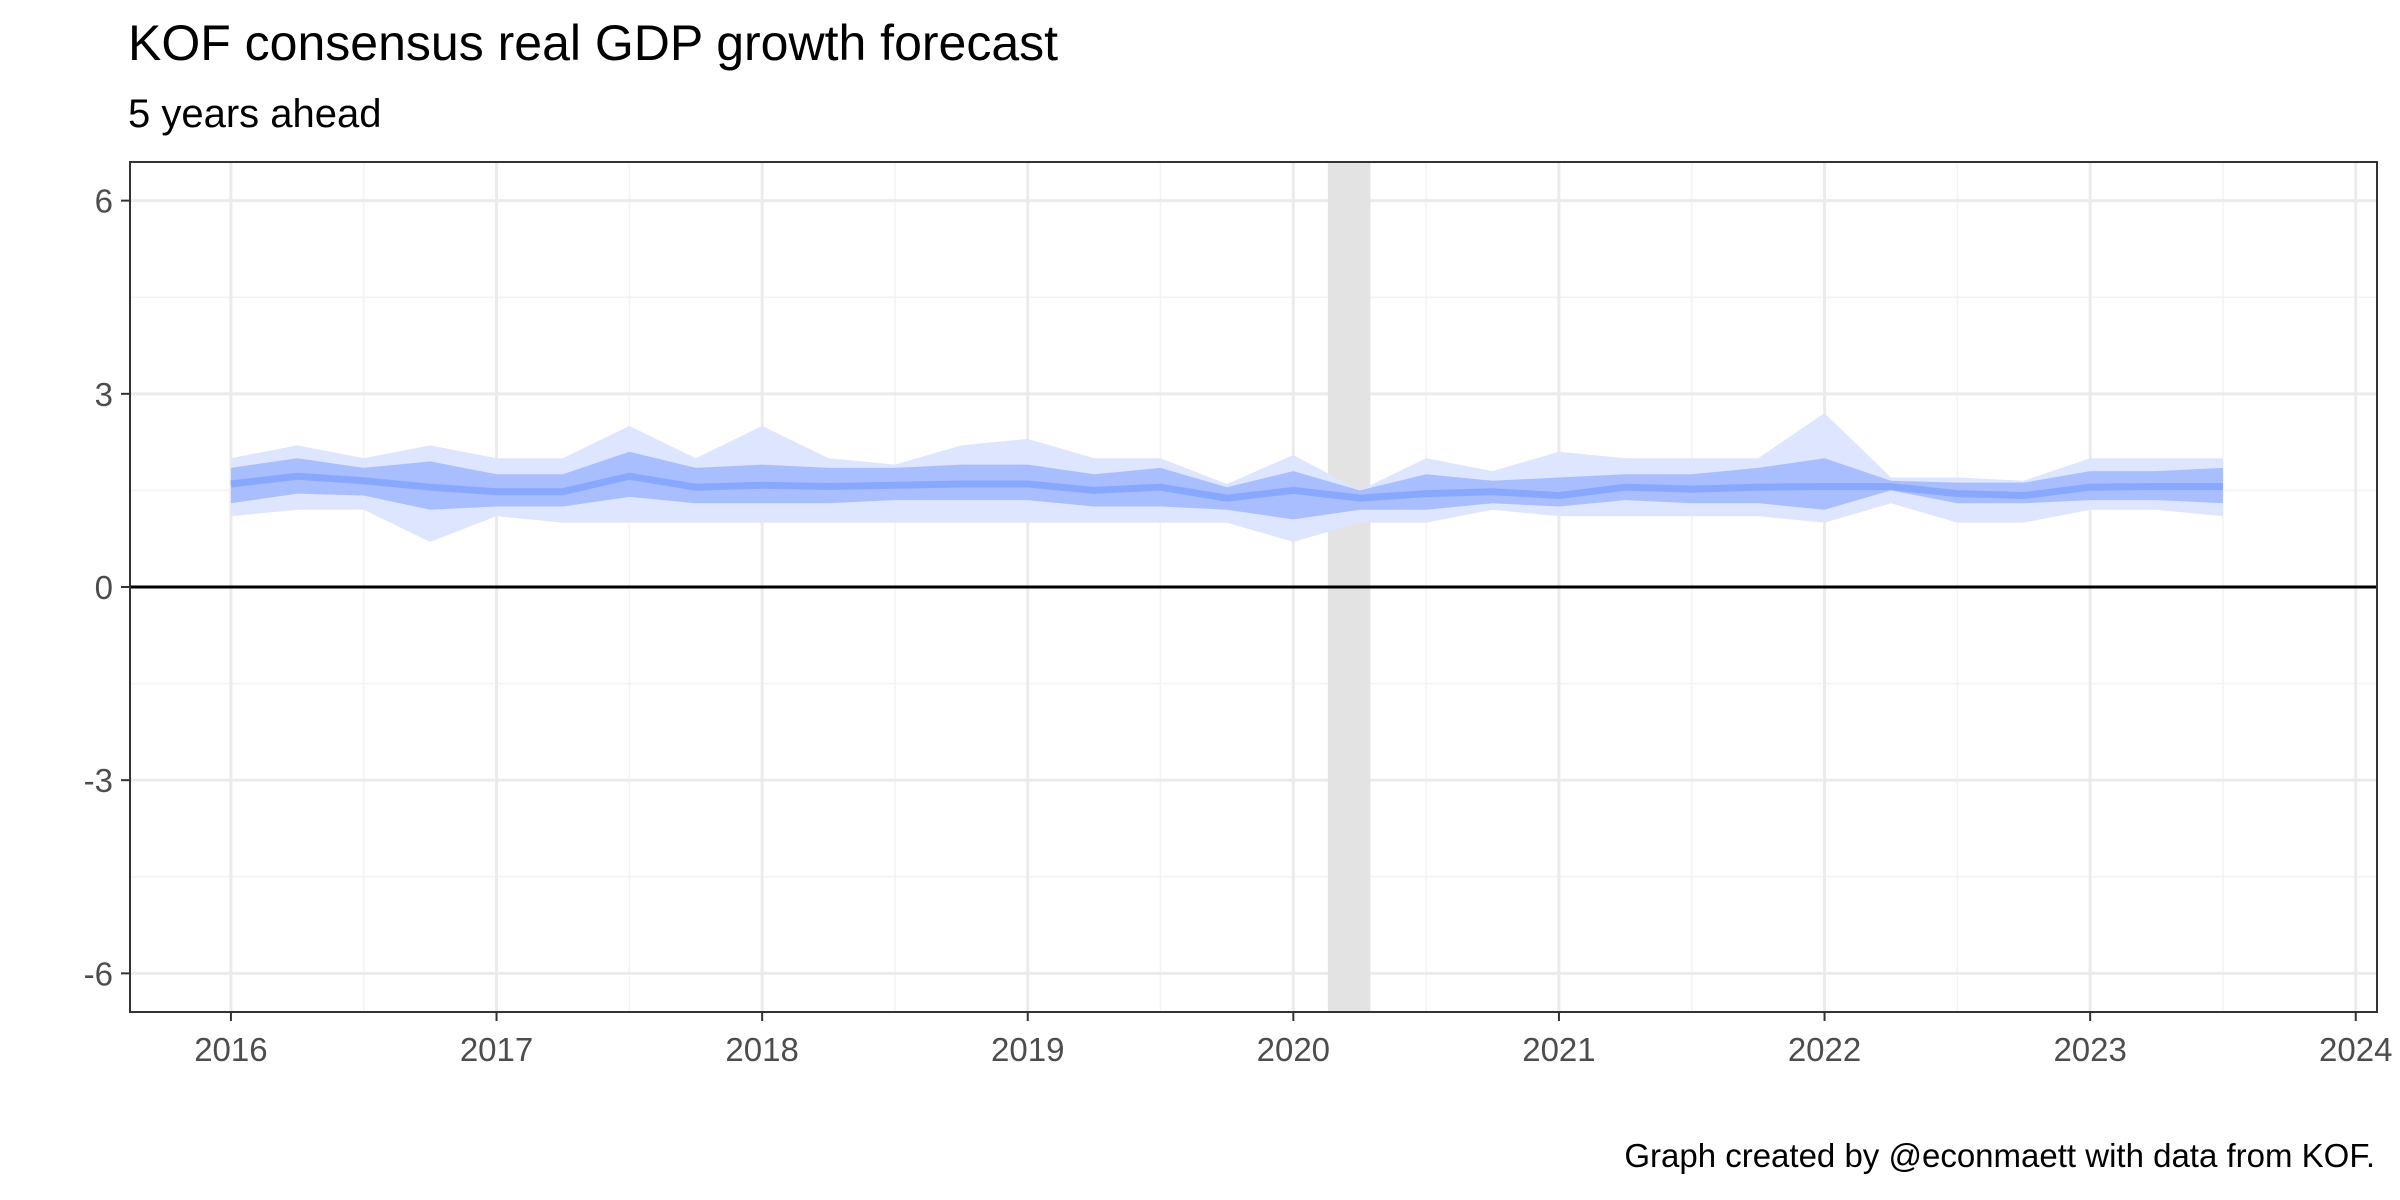  Describe the element at coordinates (593, 43) in the screenshot. I see `chart-title: KOF consensus real GDP growth forecast` at that location.